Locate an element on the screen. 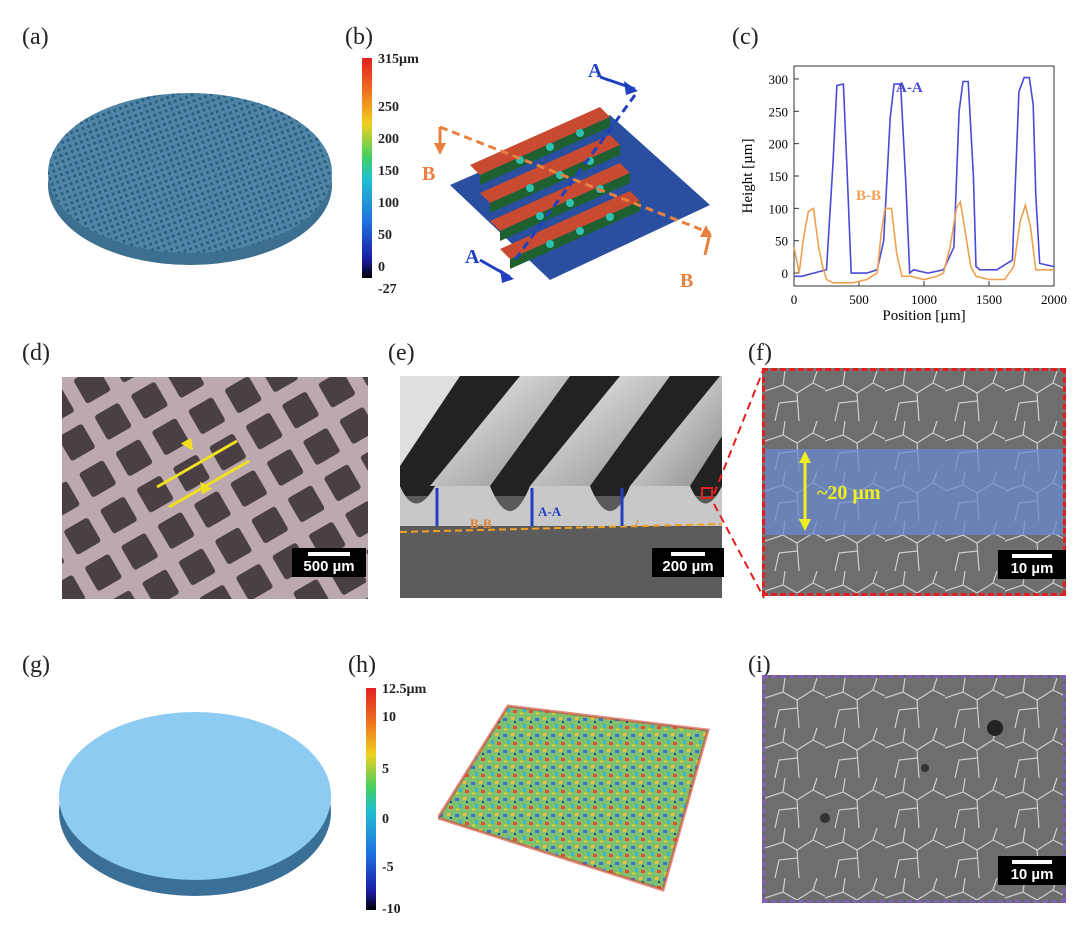 The height and width of the screenshot is (932, 1080). zoom-guide-lines is located at coordinates (739, 483).